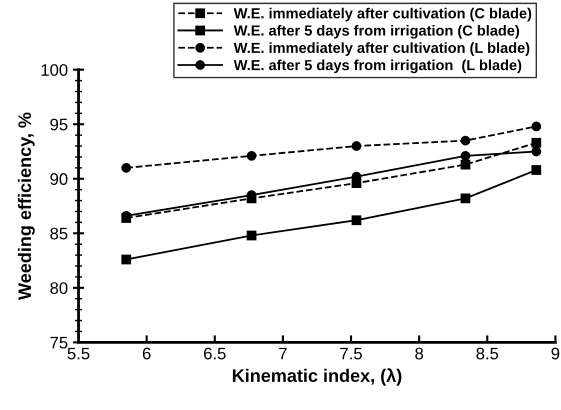 Image resolution: width=561 pixels, height=410 pixels. Describe the element at coordinates (377, 31) in the screenshot. I see `legend-label: W.E. after 5 days from irrigation (C blade)` at that location.